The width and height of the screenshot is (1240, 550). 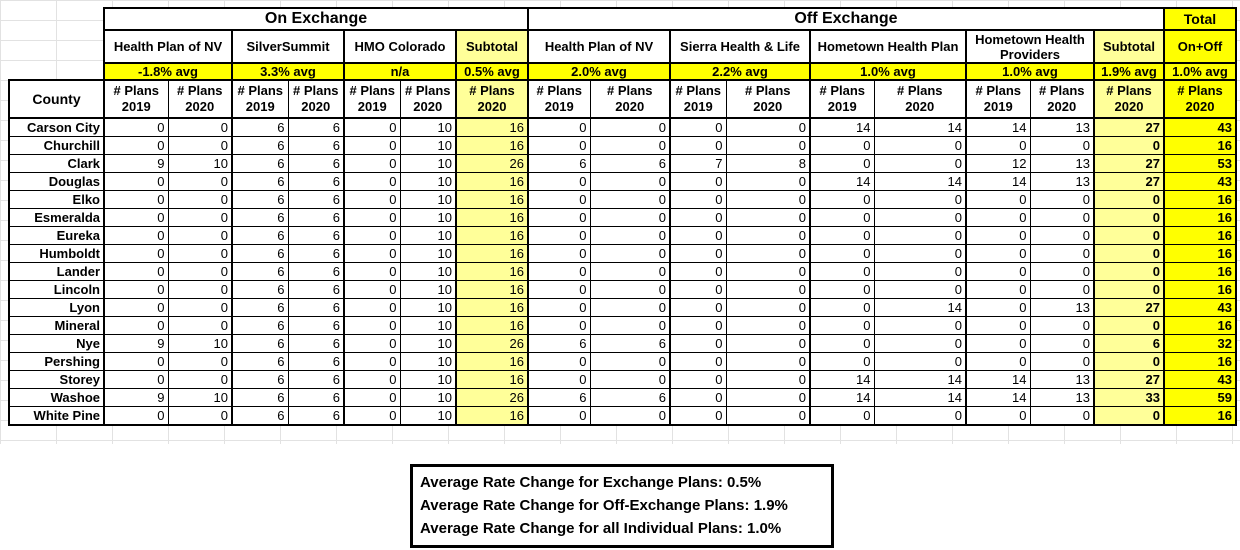 I want to click on plans-header-off-hpn-2019: # Plans 2019, so click(x=559, y=99).